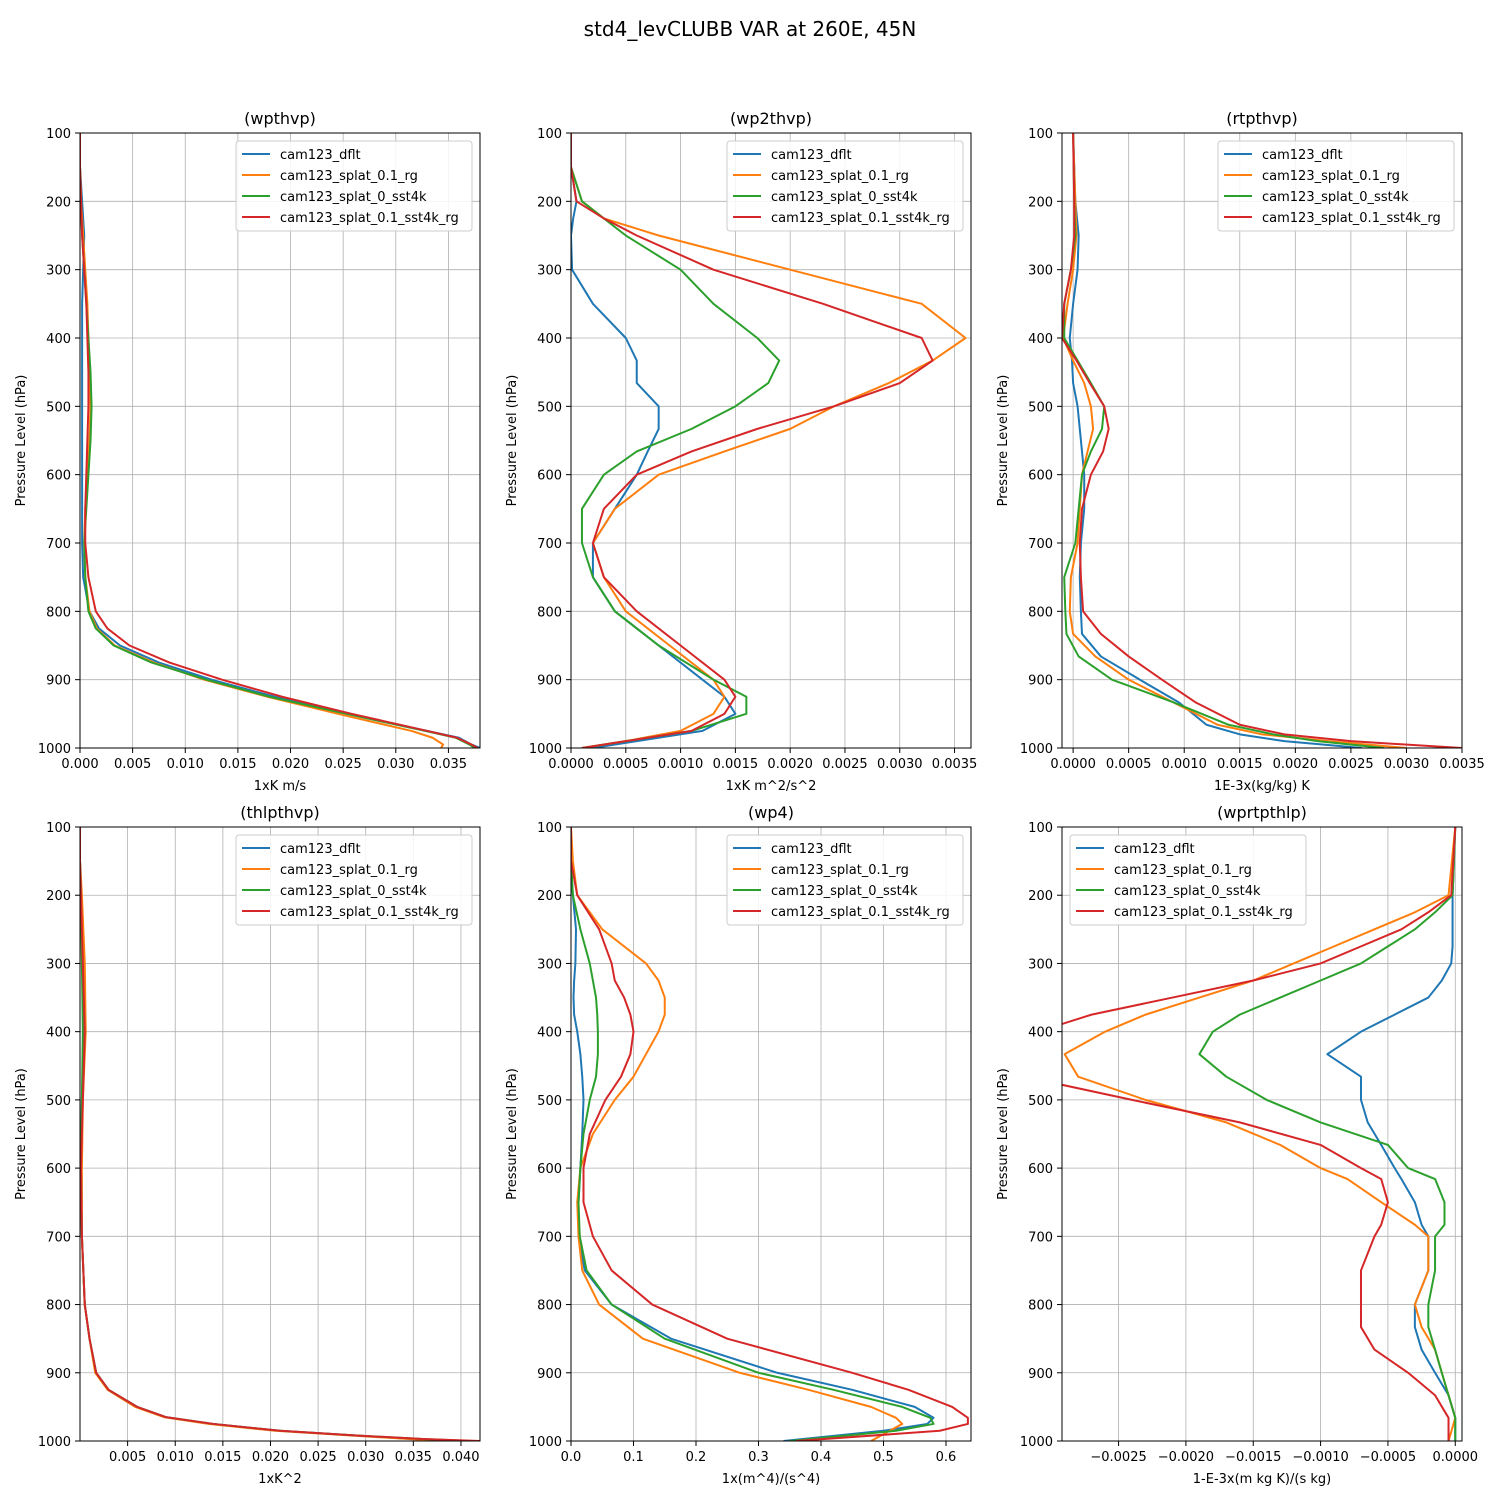 This screenshot has width=1500, height=1500. I want to click on x-tick-label: −0.0005, so click(1388, 1457).